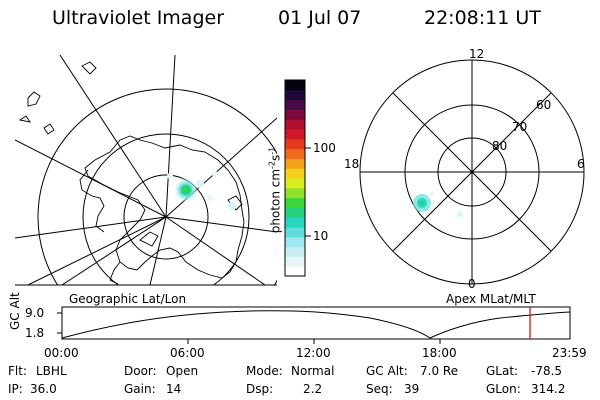  Describe the element at coordinates (324, 148) in the screenshot. I see `colorbar-tick-100: 100` at that location.